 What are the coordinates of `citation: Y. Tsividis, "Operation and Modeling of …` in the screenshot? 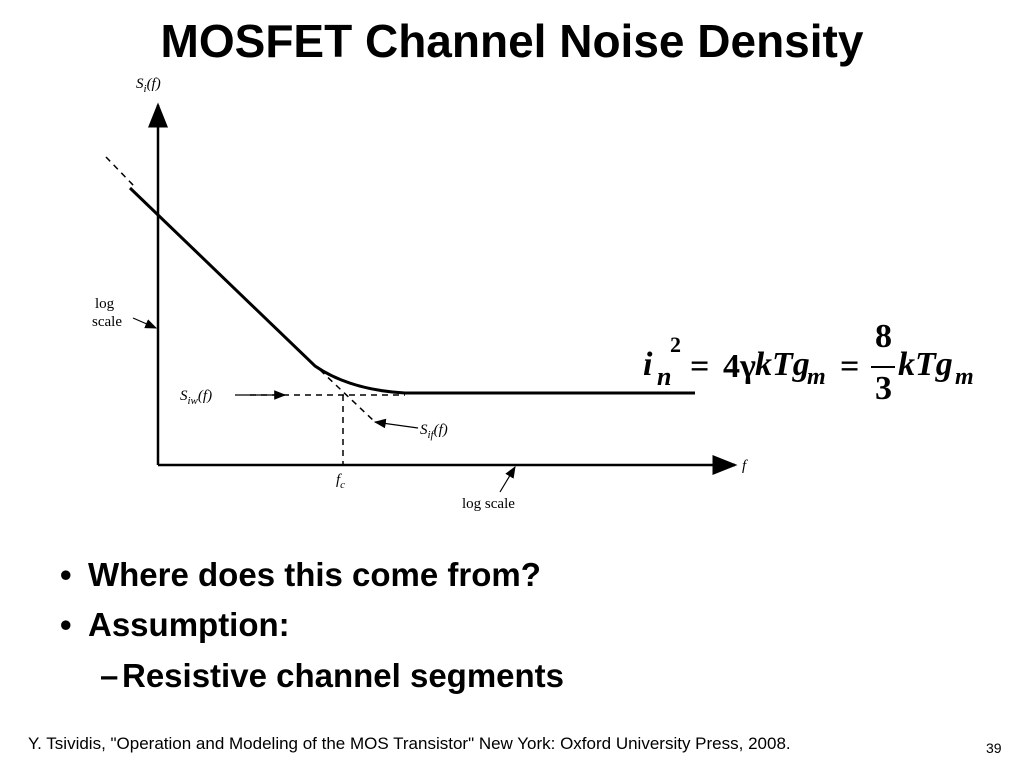 It's located at (409, 743).